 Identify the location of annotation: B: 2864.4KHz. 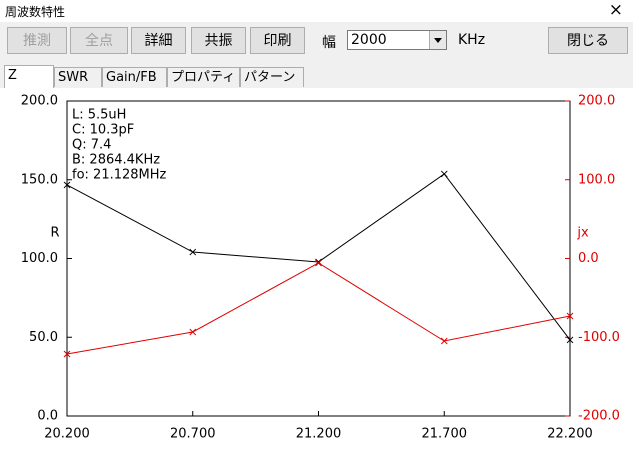
(116, 160).